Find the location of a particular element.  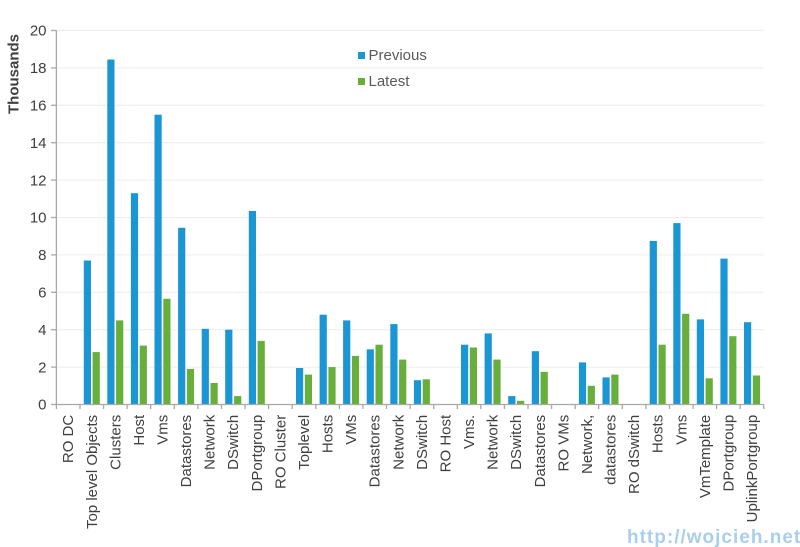

svg-text: RO dSwitch is located at coordinates (634, 454).